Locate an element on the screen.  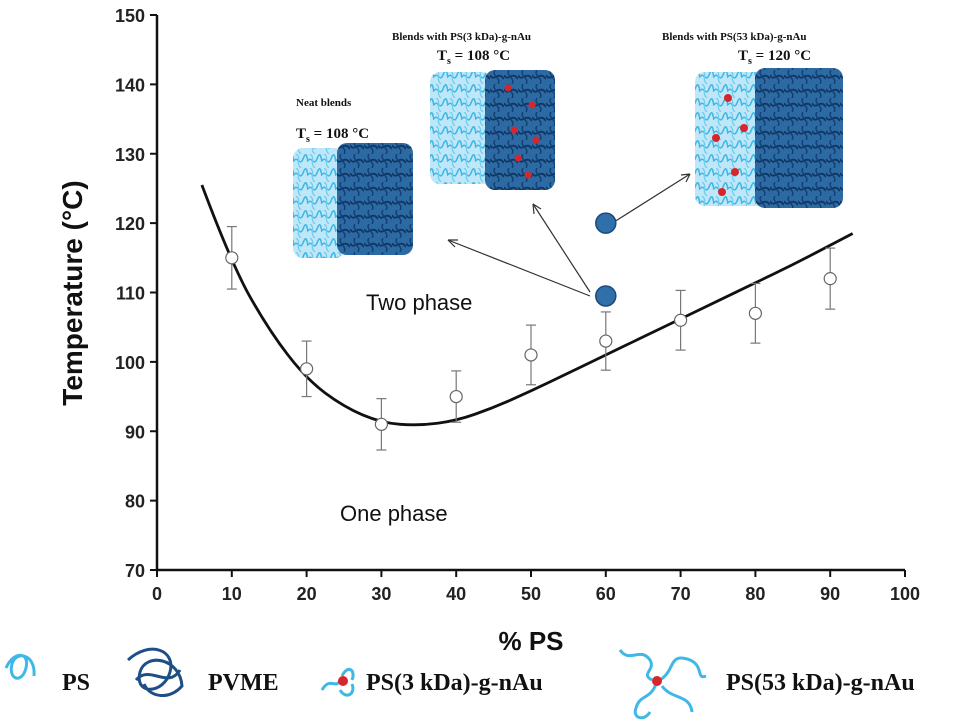
y-ticks: 70 80 90 100 110 120 130 140 150 is located at coordinates (136, 293).